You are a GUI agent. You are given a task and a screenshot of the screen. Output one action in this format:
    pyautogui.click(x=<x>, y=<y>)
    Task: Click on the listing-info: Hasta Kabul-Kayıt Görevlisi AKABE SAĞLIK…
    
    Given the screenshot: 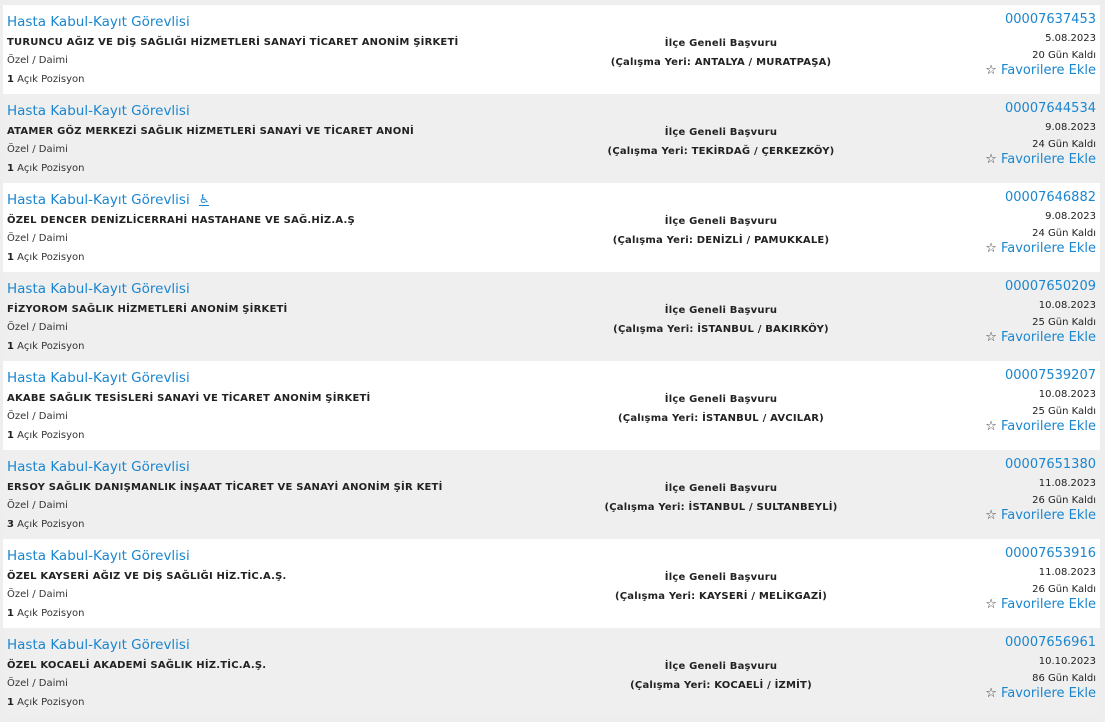 What is the action you would take?
    pyautogui.click(x=188, y=404)
    